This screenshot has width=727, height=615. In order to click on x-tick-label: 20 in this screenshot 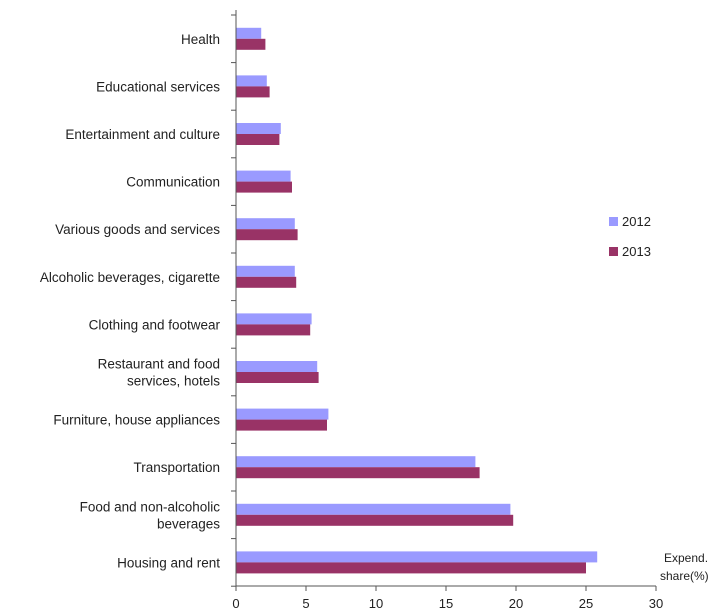, I will do `click(516, 603)`.